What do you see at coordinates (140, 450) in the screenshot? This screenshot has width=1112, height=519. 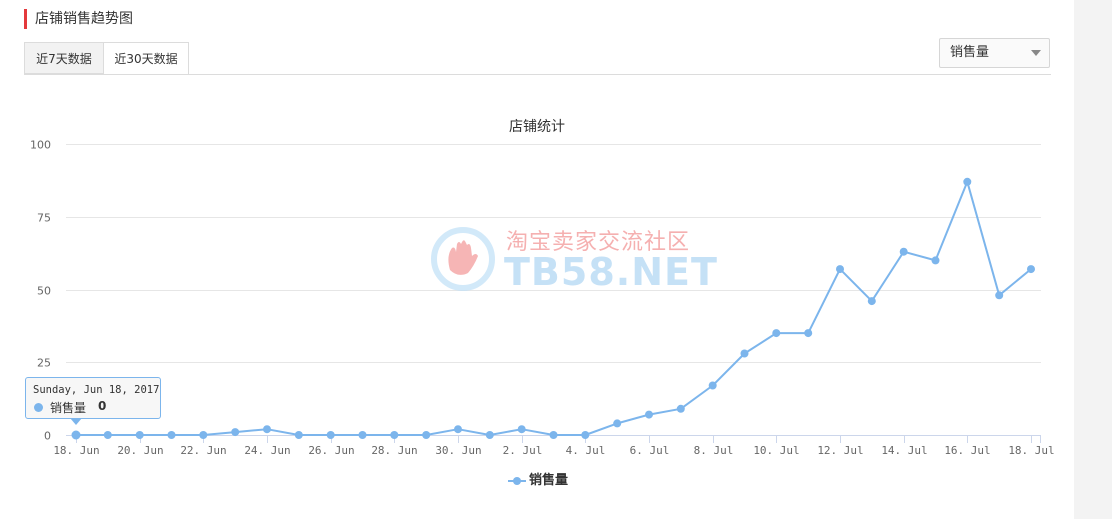 I see `x-tick-label: 20. Jun` at bounding box center [140, 450].